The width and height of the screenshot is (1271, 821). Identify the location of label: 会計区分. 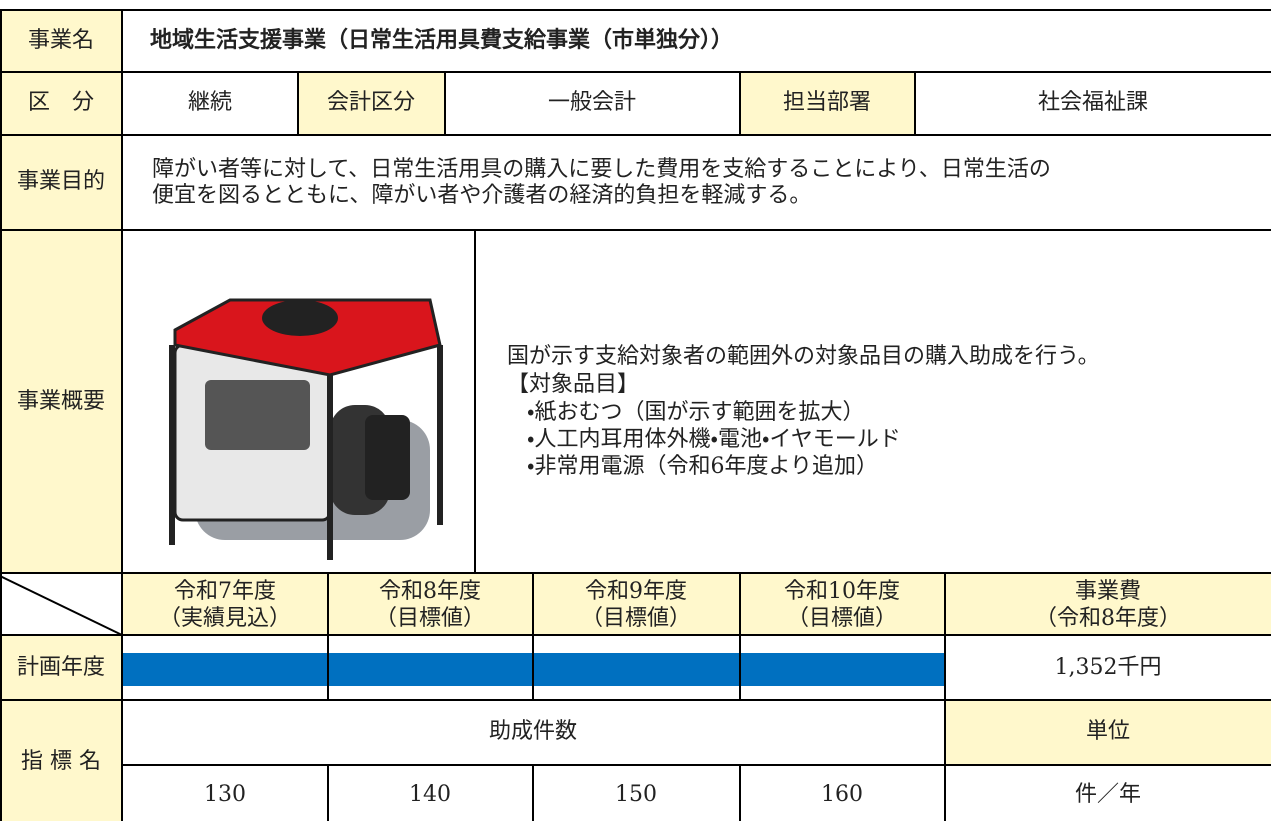
(371, 102).